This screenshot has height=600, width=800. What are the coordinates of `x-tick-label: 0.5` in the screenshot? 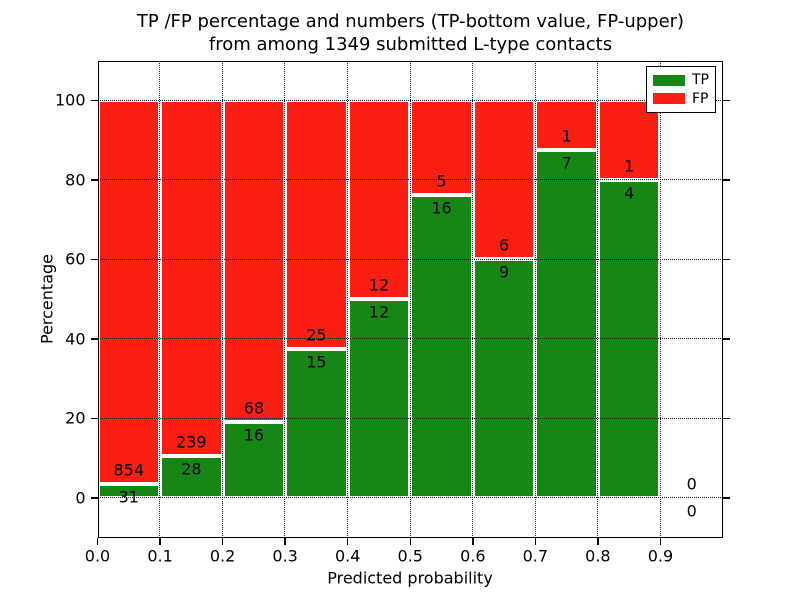 It's located at (410, 556).